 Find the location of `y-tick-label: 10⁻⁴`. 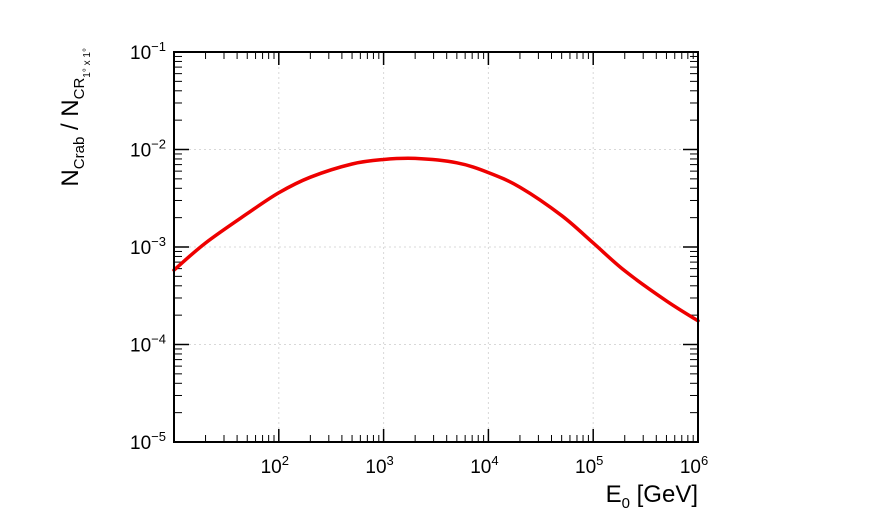

y-tick-label: 10⁻⁴ is located at coordinates (148, 344).